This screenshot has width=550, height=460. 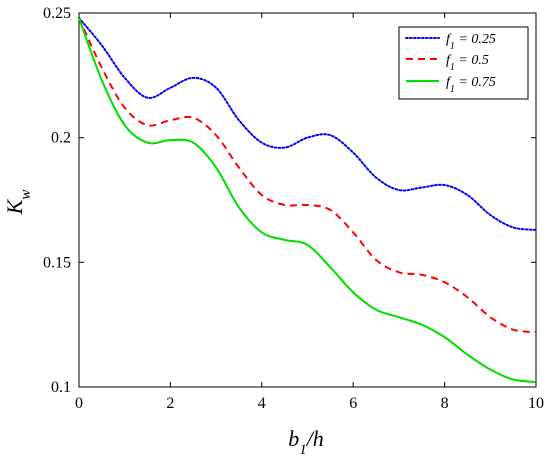 I want to click on legend-label-0: f1 = 0.25, so click(x=471, y=42).